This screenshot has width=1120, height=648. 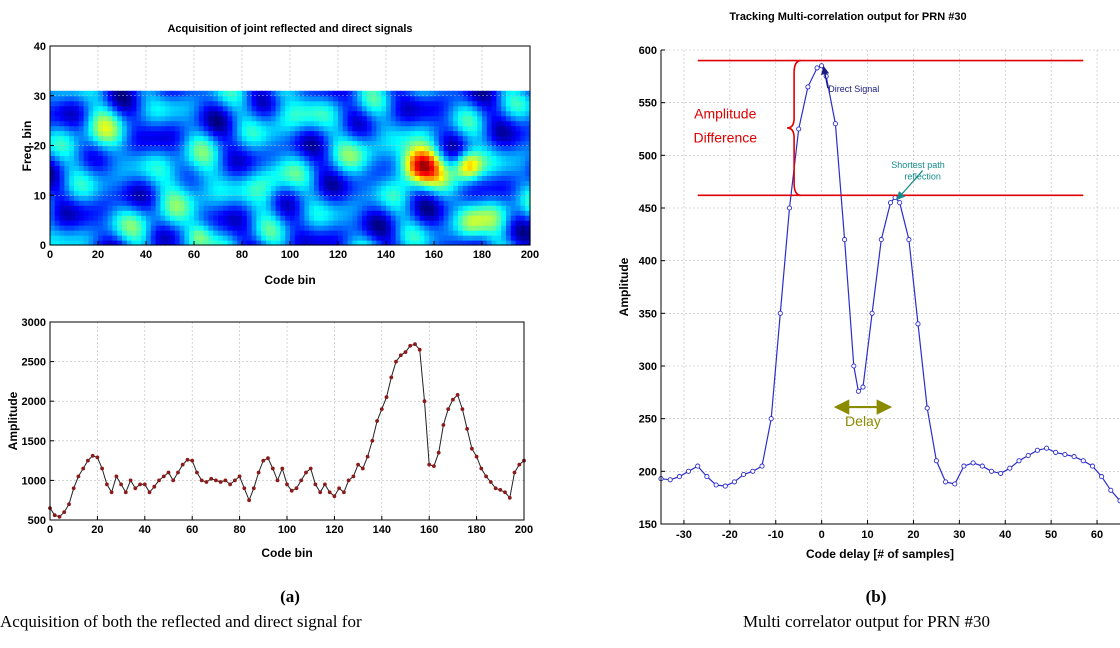 What do you see at coordinates (50, 255) in the screenshot?
I see `heatmap-xtick-label: 0` at bounding box center [50, 255].